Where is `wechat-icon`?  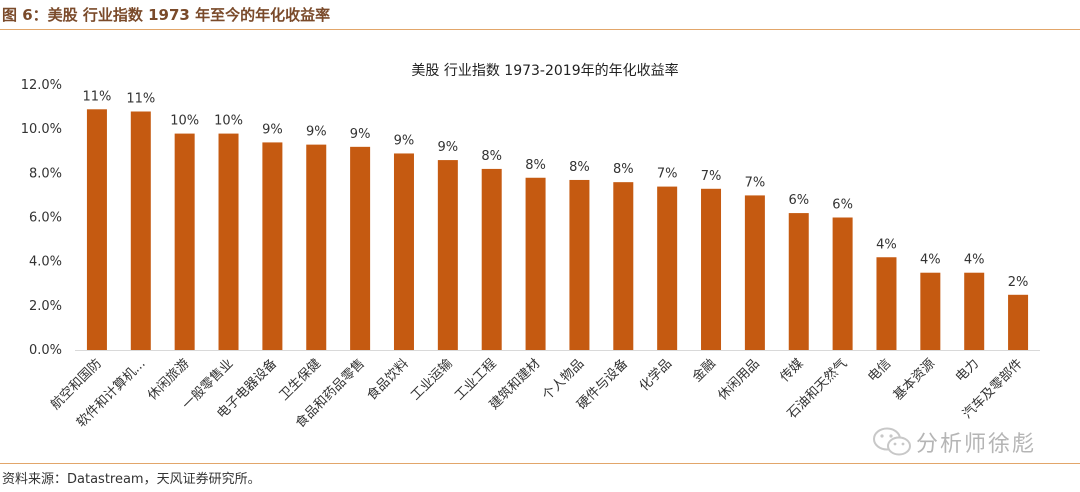 wechat-icon is located at coordinates (892, 441).